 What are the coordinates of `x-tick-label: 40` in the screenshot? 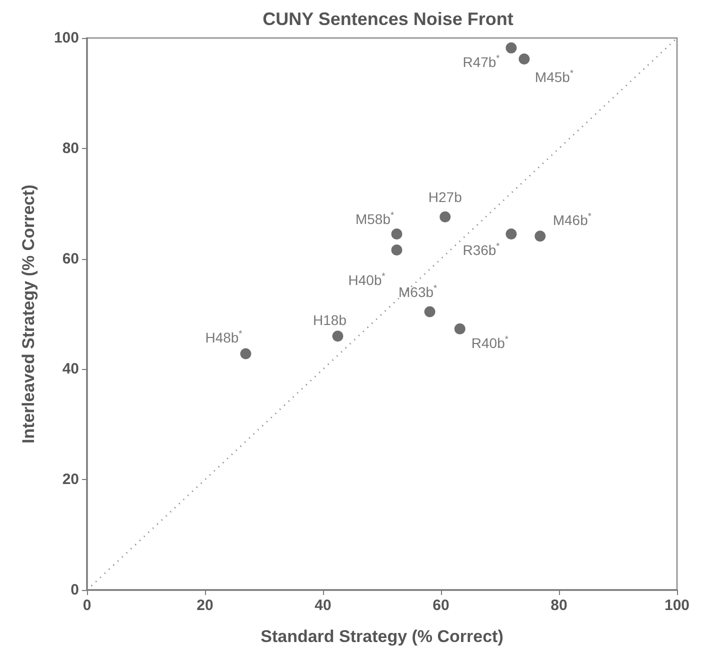 It's located at (323, 605).